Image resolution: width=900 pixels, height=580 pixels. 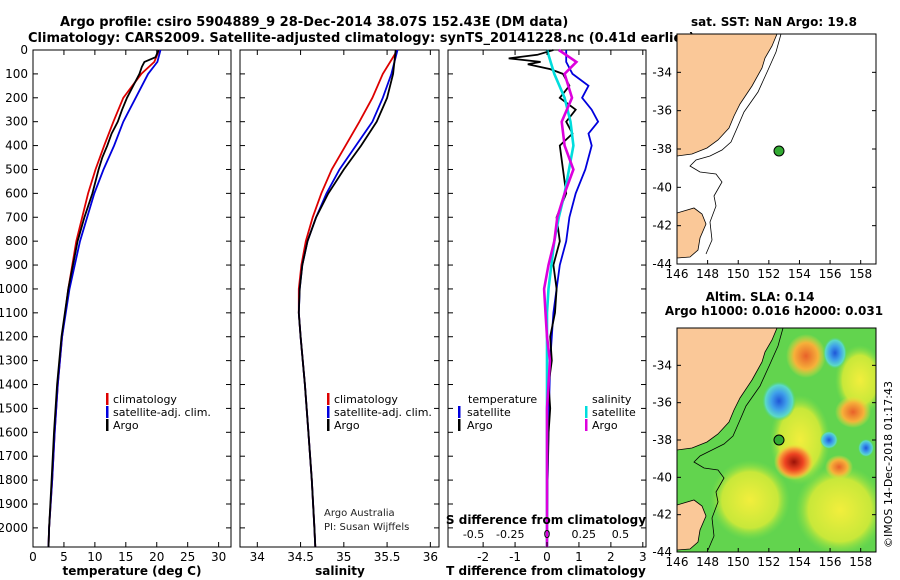 I want to click on legend-swatch-sal-argo, so click(x=586, y=425).